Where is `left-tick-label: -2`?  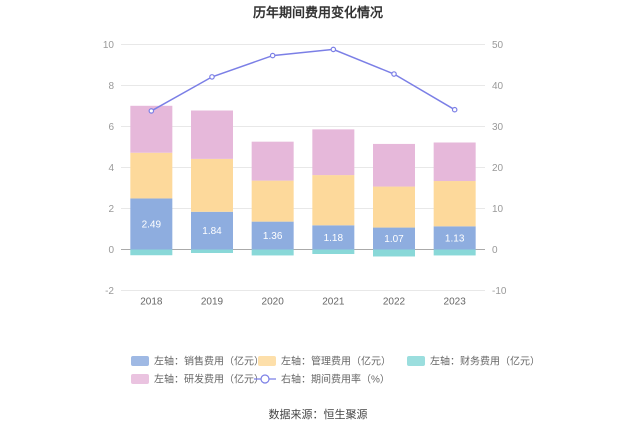 left-tick-label: -2 is located at coordinates (109, 291).